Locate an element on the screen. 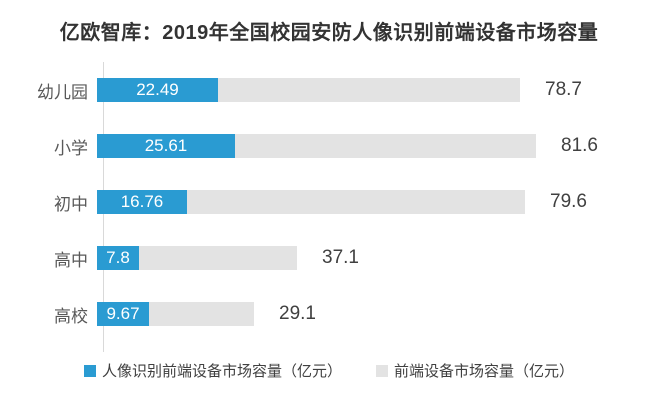 The image size is (658, 406). category-label: 高校 is located at coordinates (71, 316).